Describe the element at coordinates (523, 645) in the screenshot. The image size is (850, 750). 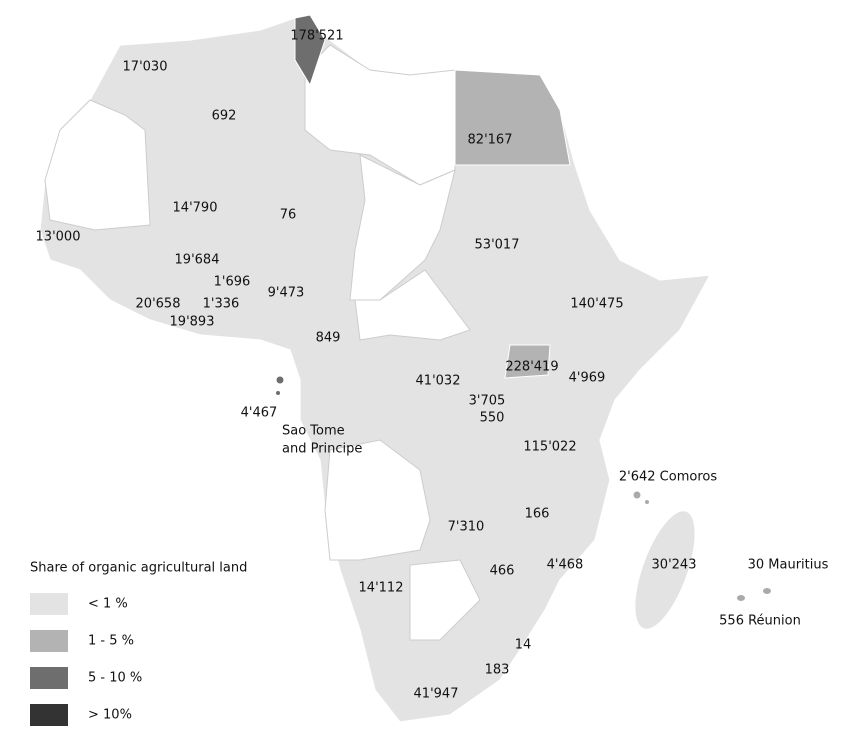
I see `region-label: 14` at that location.